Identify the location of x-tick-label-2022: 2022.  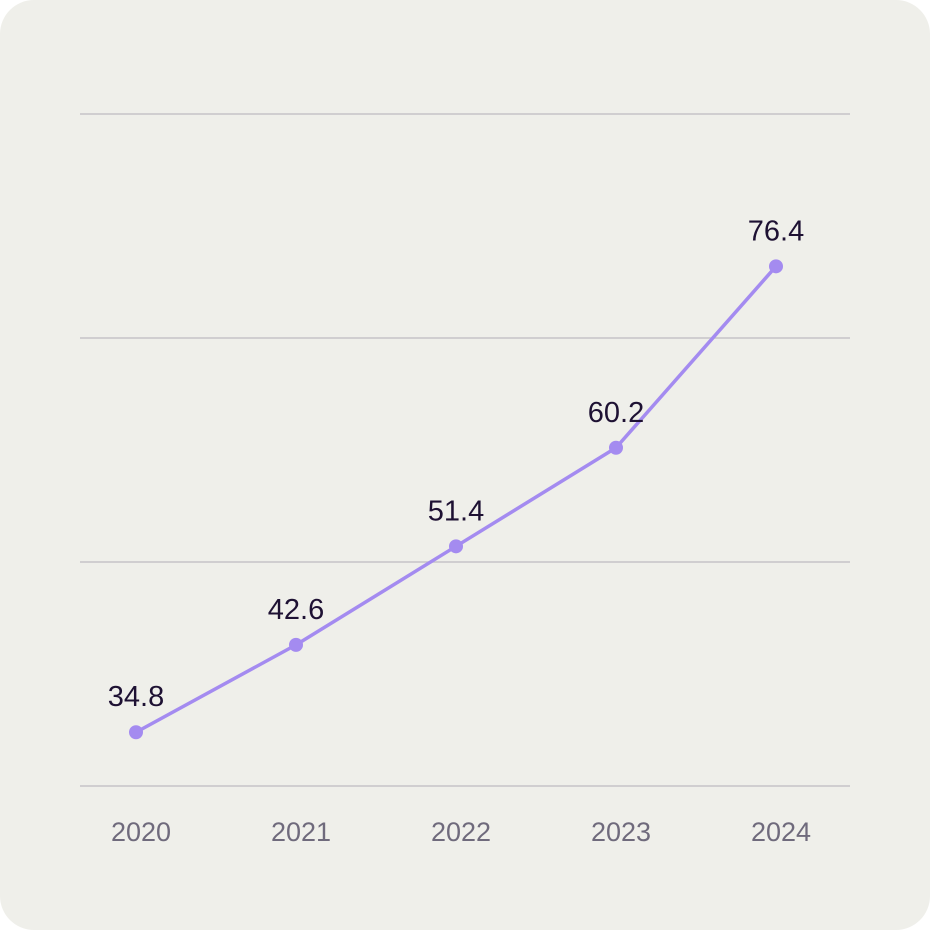
(461, 832).